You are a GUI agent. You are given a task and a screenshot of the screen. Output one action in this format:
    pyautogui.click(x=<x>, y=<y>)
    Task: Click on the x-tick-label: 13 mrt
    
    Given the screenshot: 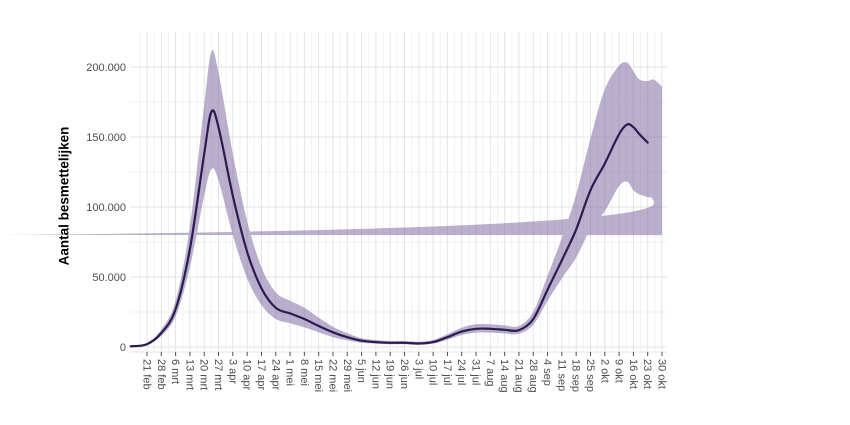 What is the action you would take?
    pyautogui.click(x=189, y=374)
    